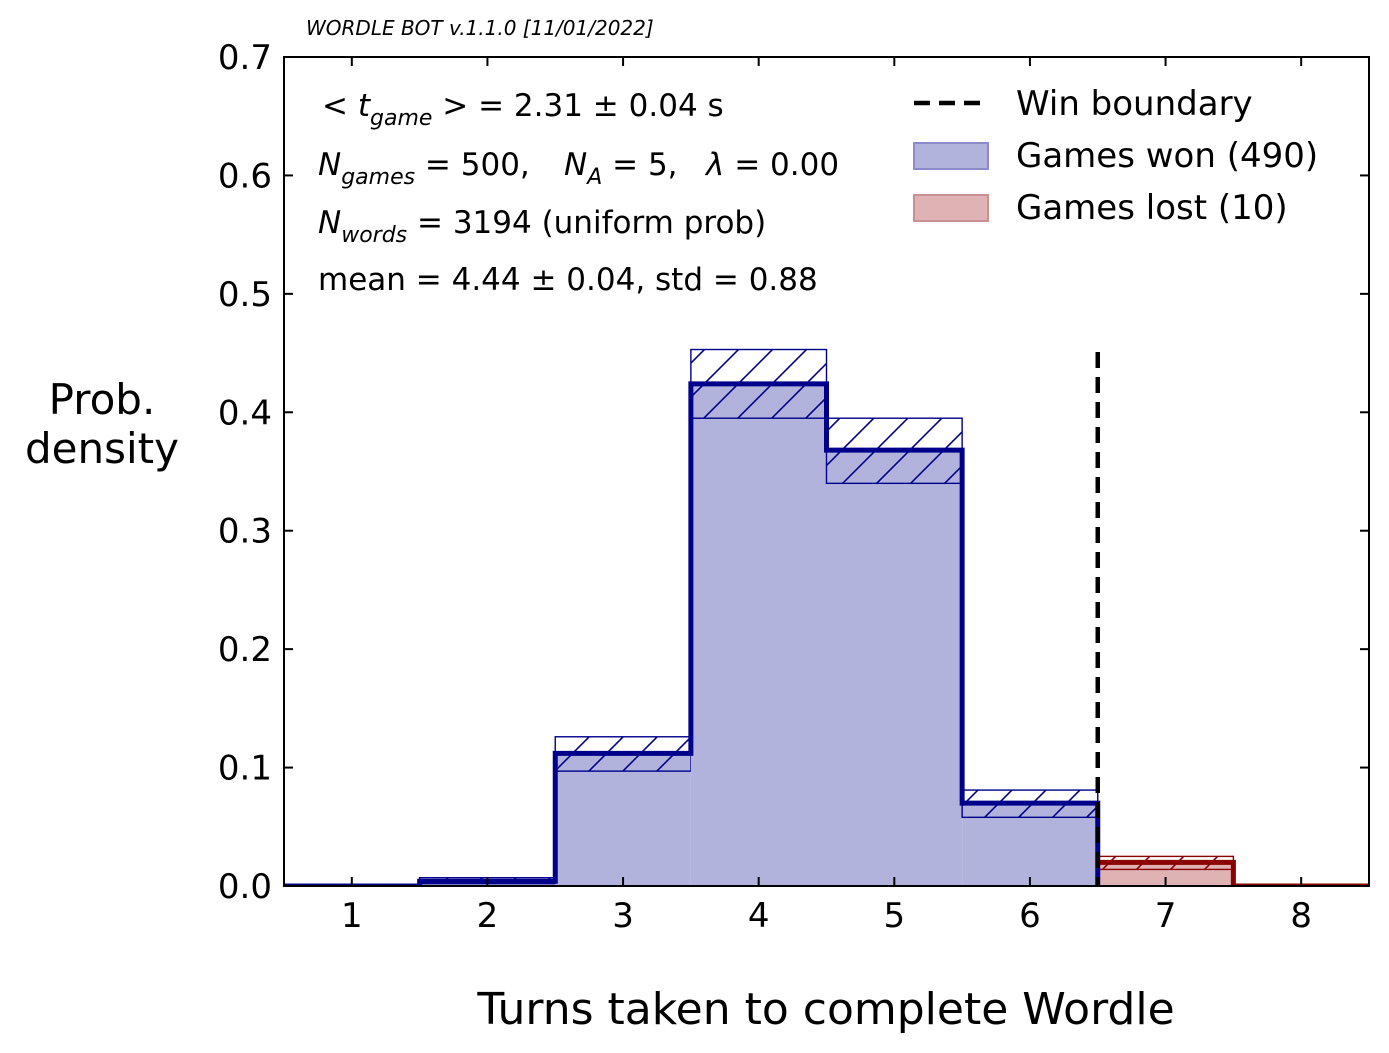 The height and width of the screenshot is (1053, 1389). I want to click on x-tick-label-4: 4, so click(759, 916).